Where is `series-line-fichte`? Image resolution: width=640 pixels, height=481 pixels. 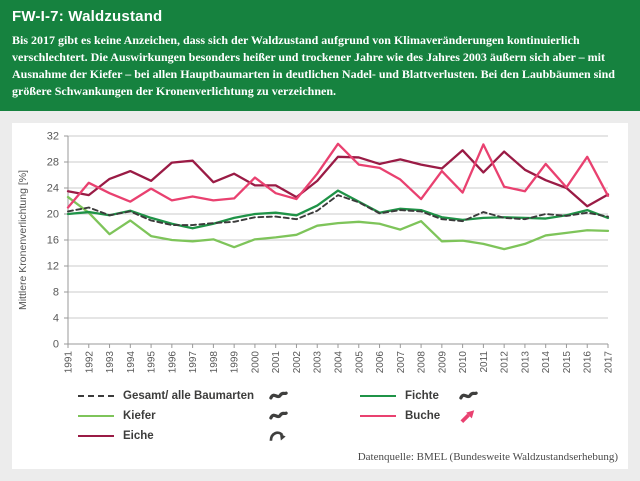 series-line-fichte is located at coordinates (338, 209).